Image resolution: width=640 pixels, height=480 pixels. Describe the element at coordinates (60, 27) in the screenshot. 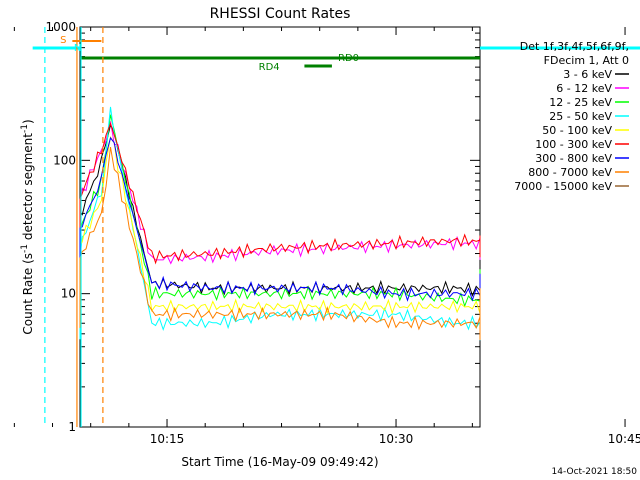

I see `y-tick-label: 1000` at that location.